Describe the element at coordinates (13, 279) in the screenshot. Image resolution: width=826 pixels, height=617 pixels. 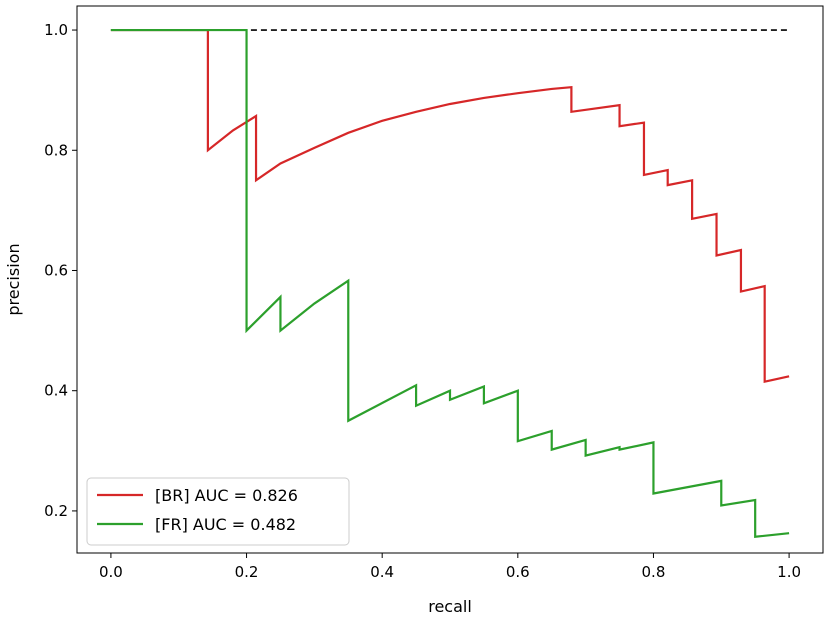
I see `y-axis-label: precision` at that location.